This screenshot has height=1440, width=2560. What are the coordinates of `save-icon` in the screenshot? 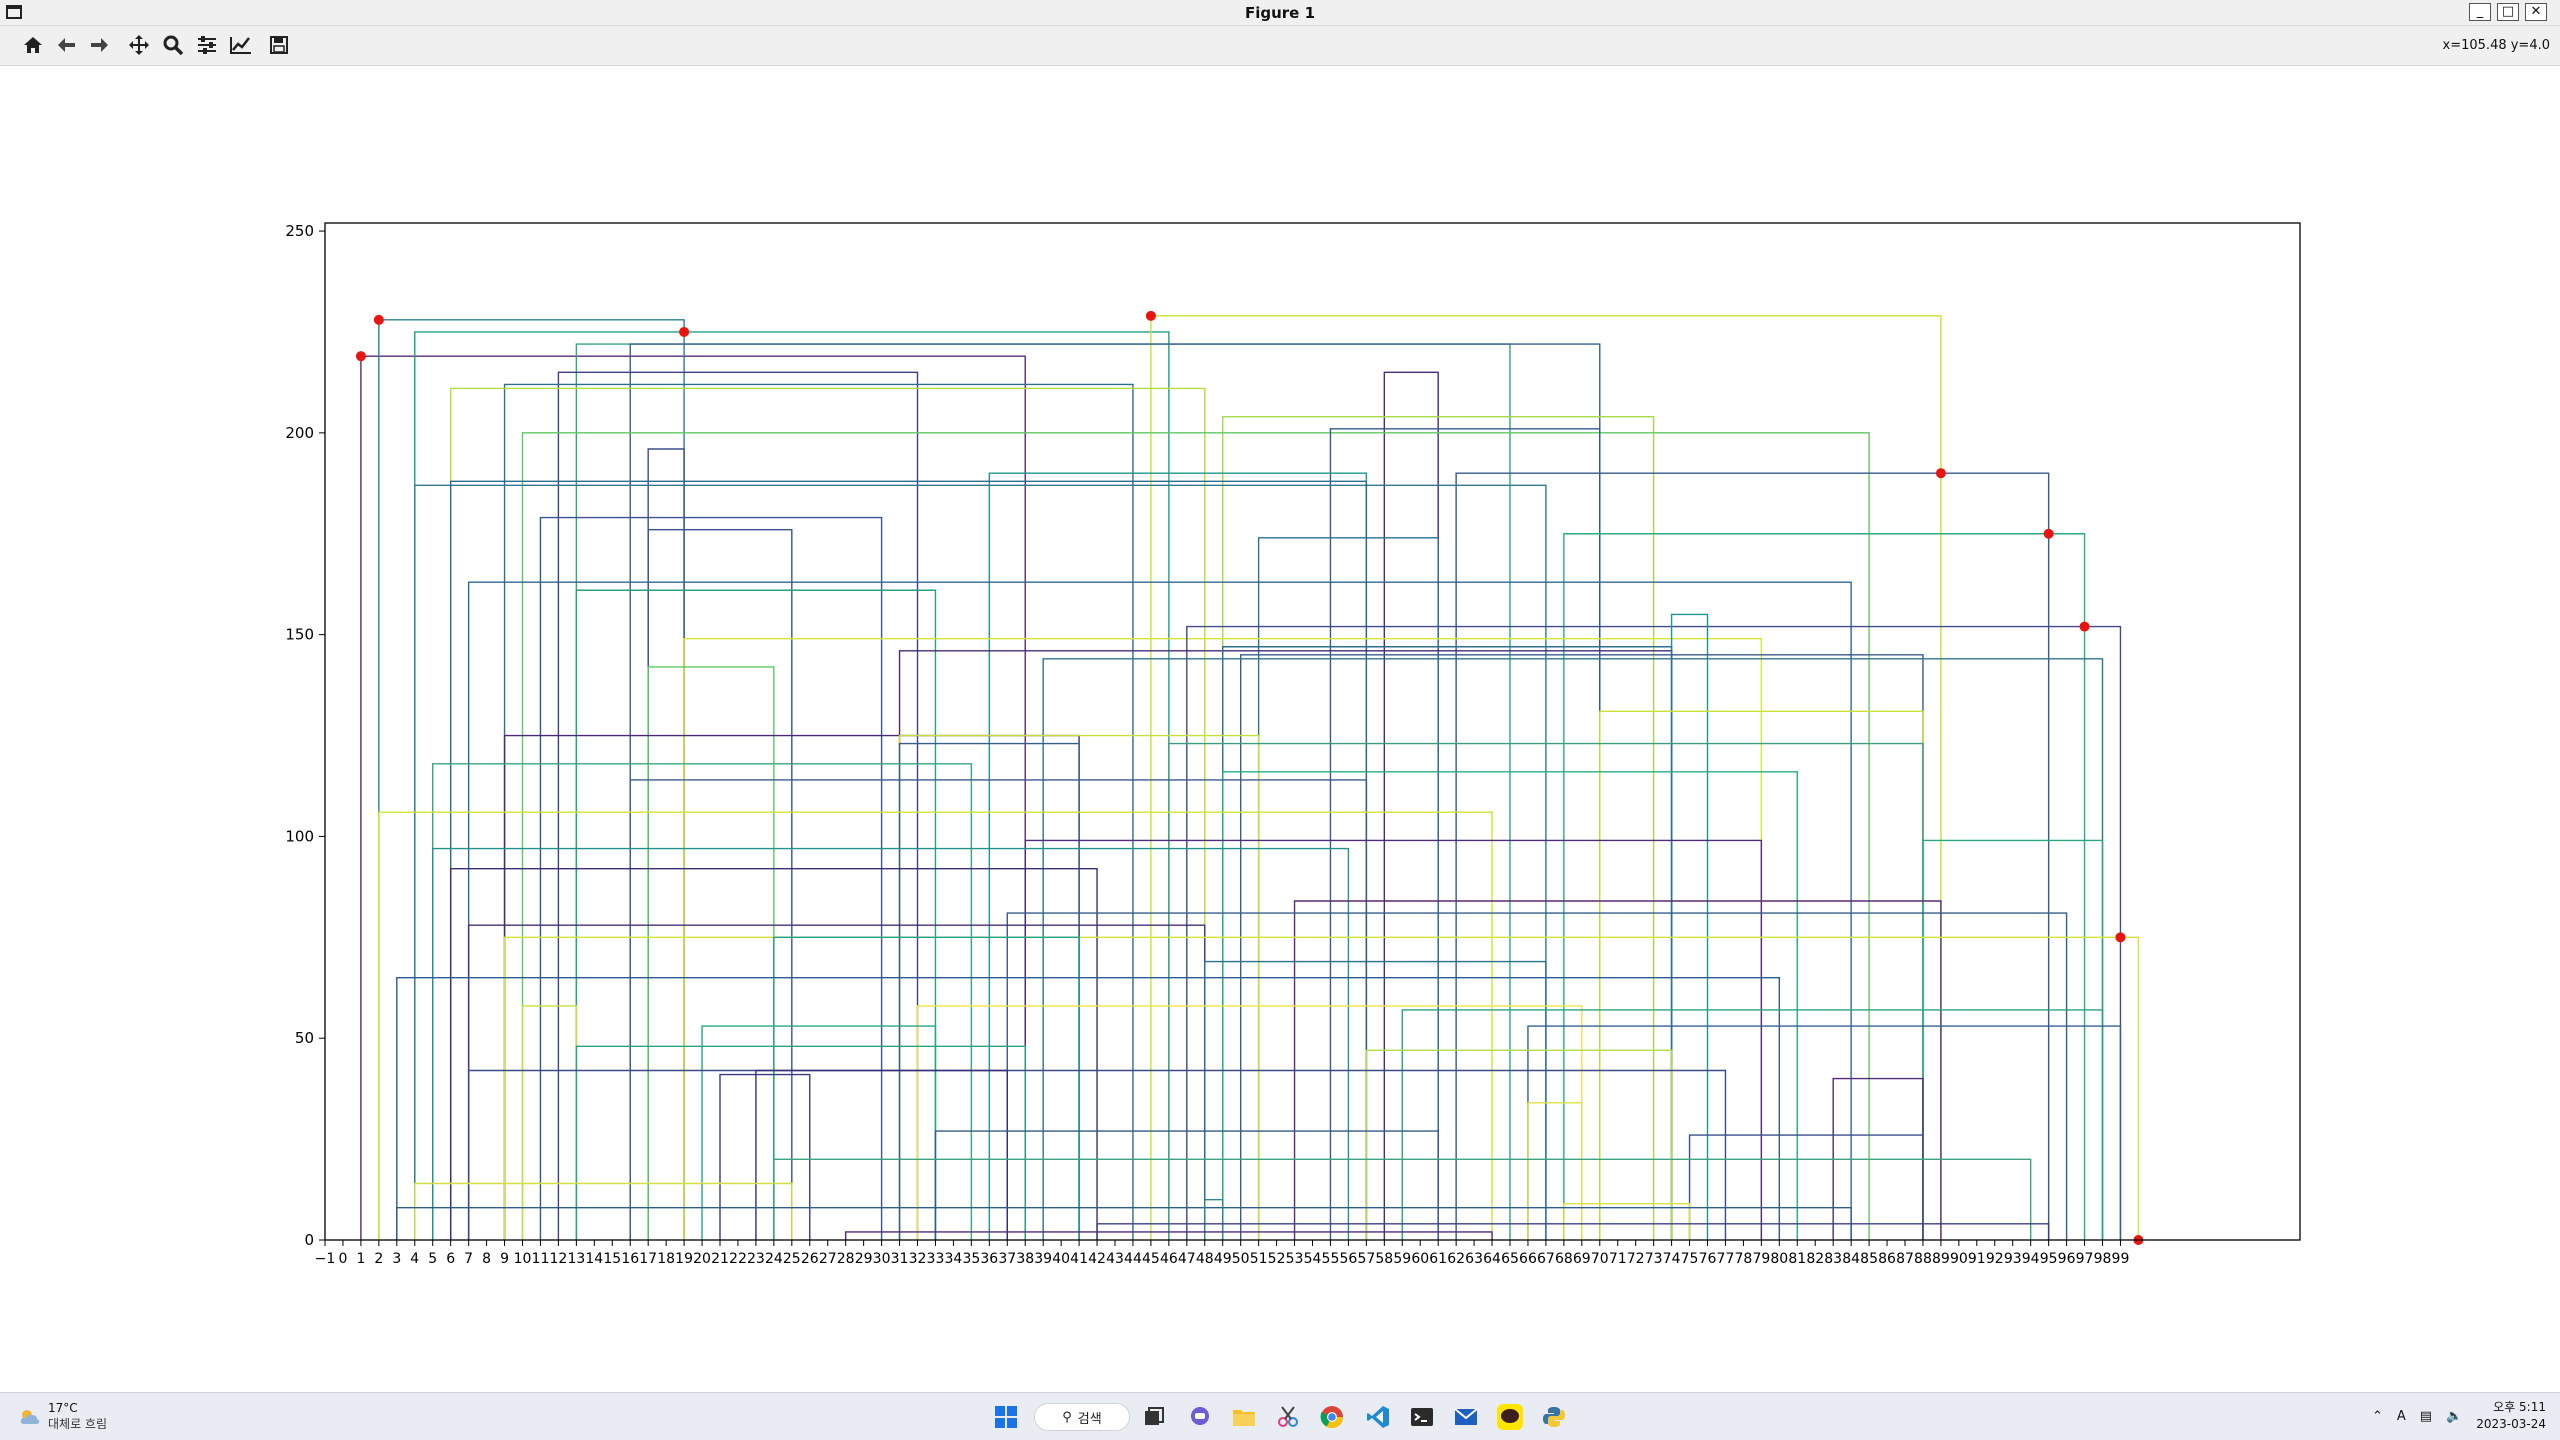 It's located at (279, 45).